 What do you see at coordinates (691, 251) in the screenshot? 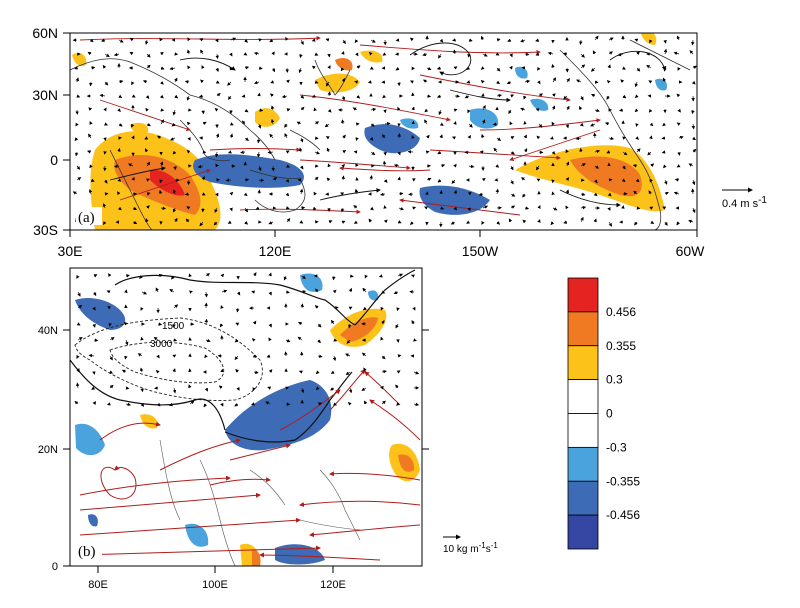
I see `panel-a-lon-tick-60w: 60W` at bounding box center [691, 251].